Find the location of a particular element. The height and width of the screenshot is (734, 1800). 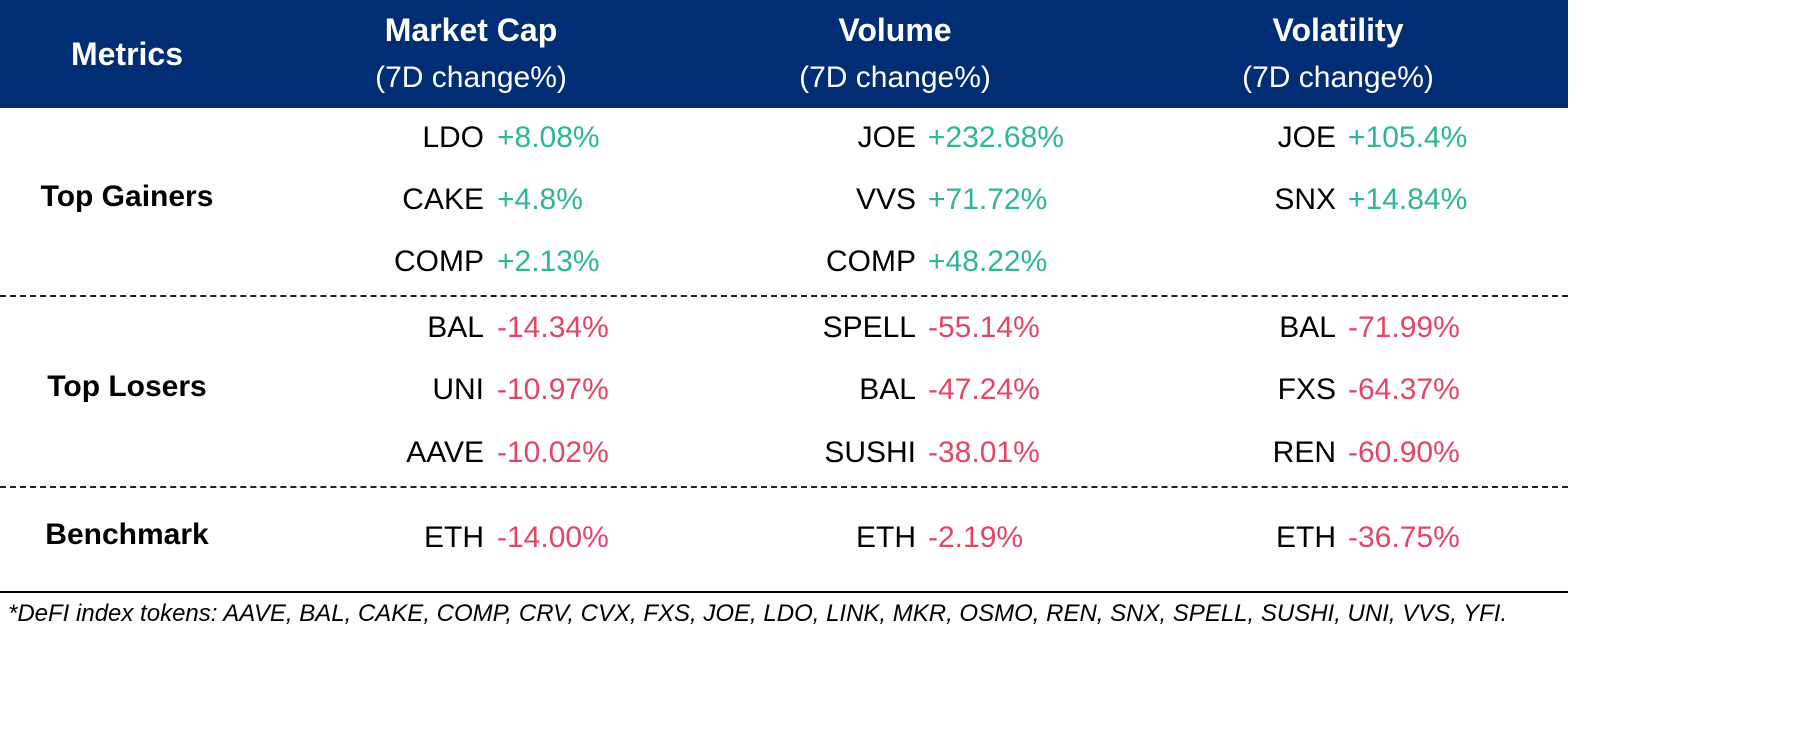

top-losers-label: Top Losers is located at coordinates (127, 386).